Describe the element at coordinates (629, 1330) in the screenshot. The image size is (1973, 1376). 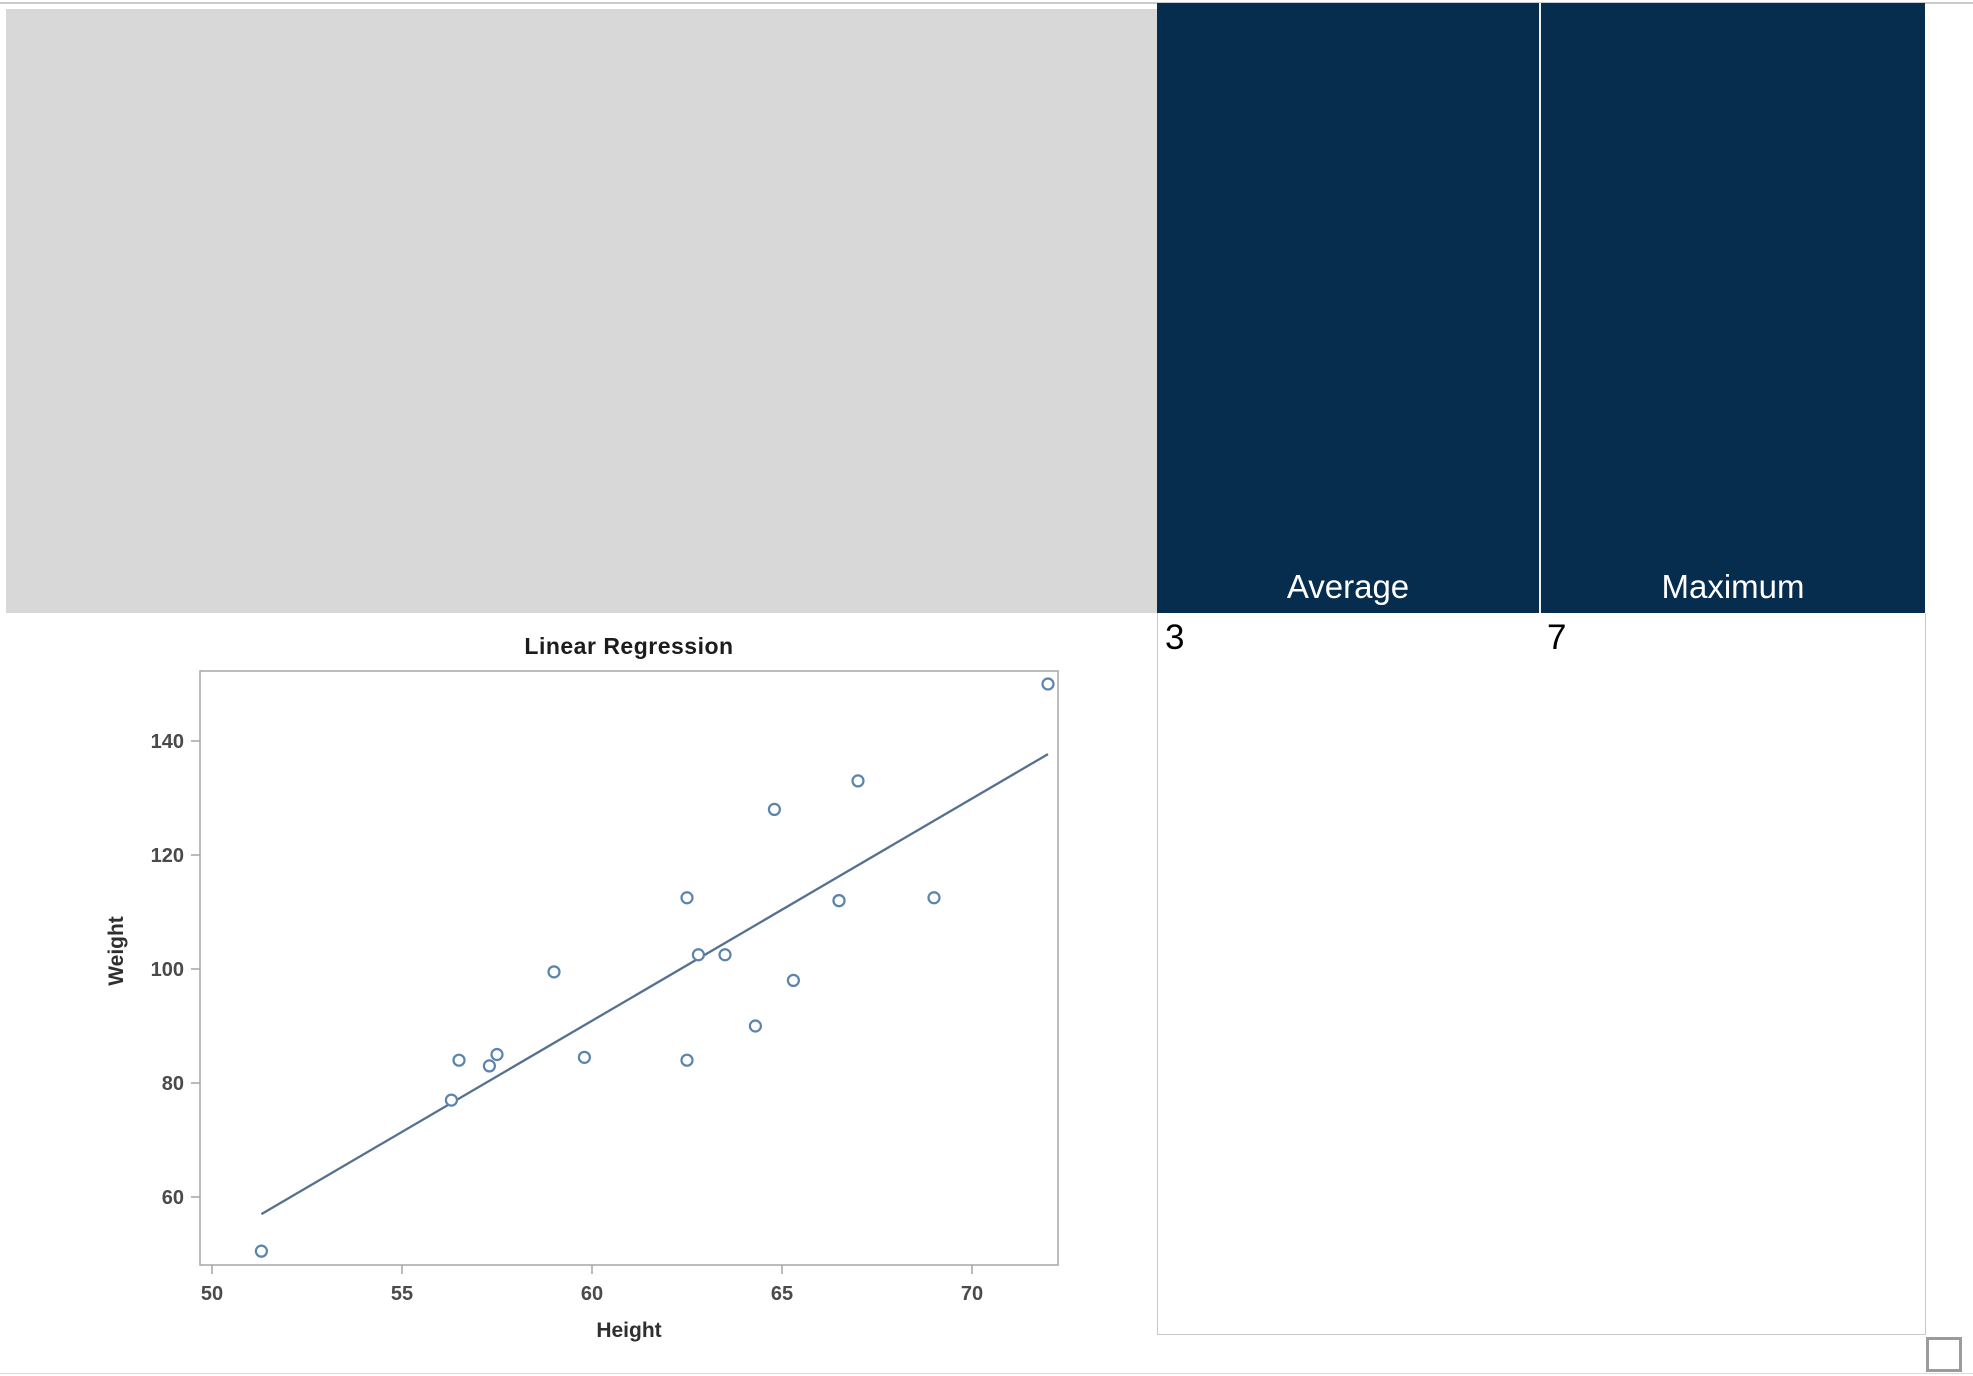
I see `x-axis-label: Height` at that location.